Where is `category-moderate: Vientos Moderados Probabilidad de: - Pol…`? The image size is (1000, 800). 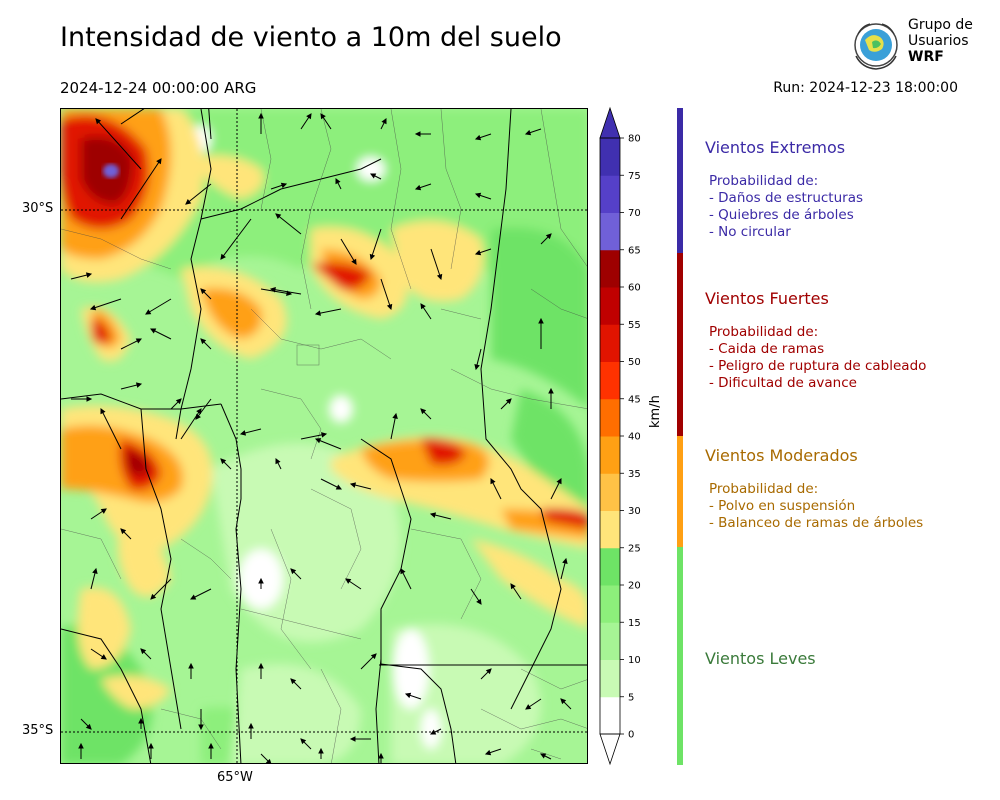
category-moderate: Vientos Moderados Probabilidad de: - Pol… is located at coordinates (850, 489).